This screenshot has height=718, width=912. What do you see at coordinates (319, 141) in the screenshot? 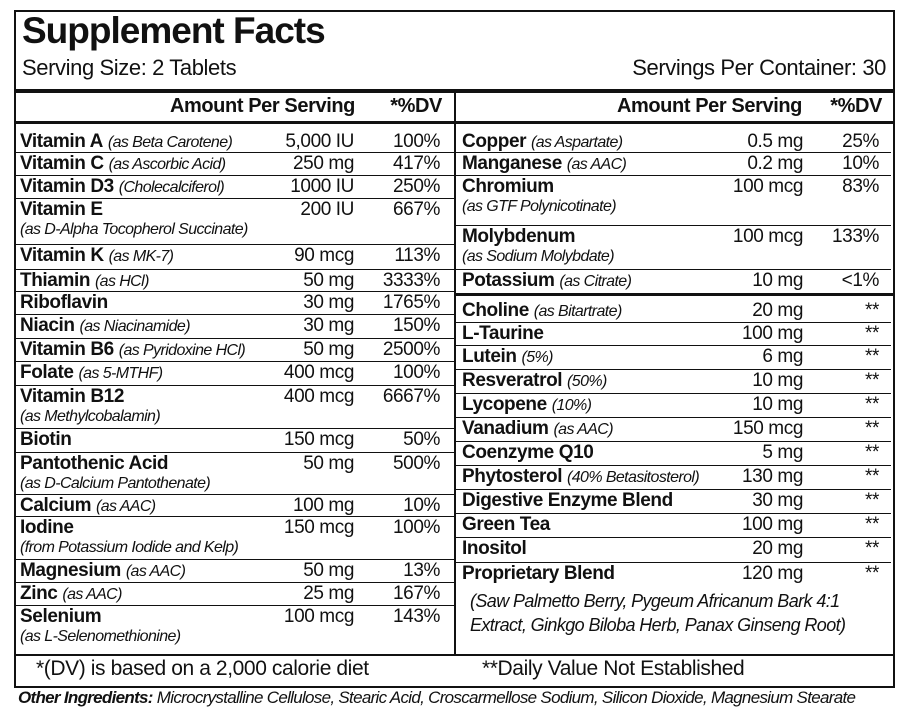
I see `amount: 5,000 IU` at bounding box center [319, 141].